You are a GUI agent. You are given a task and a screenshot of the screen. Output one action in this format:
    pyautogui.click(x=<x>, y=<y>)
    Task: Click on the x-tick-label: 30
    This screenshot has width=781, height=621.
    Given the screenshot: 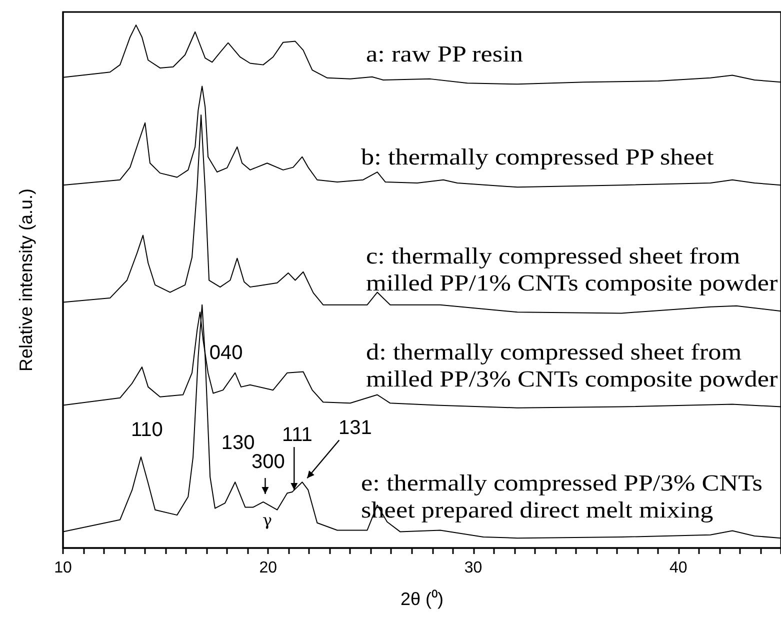 What is the action you would take?
    pyautogui.click(x=473, y=568)
    